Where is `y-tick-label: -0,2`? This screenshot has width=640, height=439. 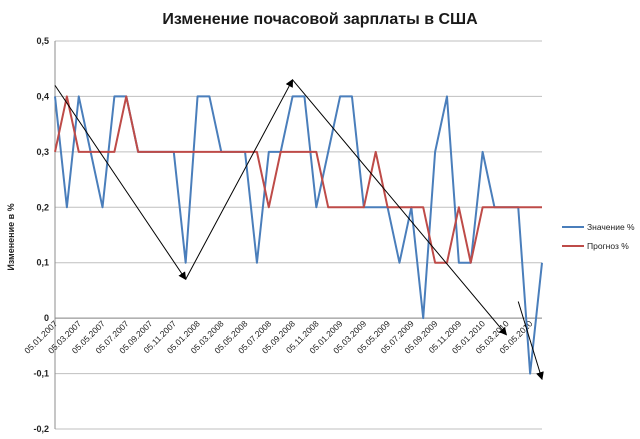
y-tick-label: -0,2 is located at coordinates (41, 429).